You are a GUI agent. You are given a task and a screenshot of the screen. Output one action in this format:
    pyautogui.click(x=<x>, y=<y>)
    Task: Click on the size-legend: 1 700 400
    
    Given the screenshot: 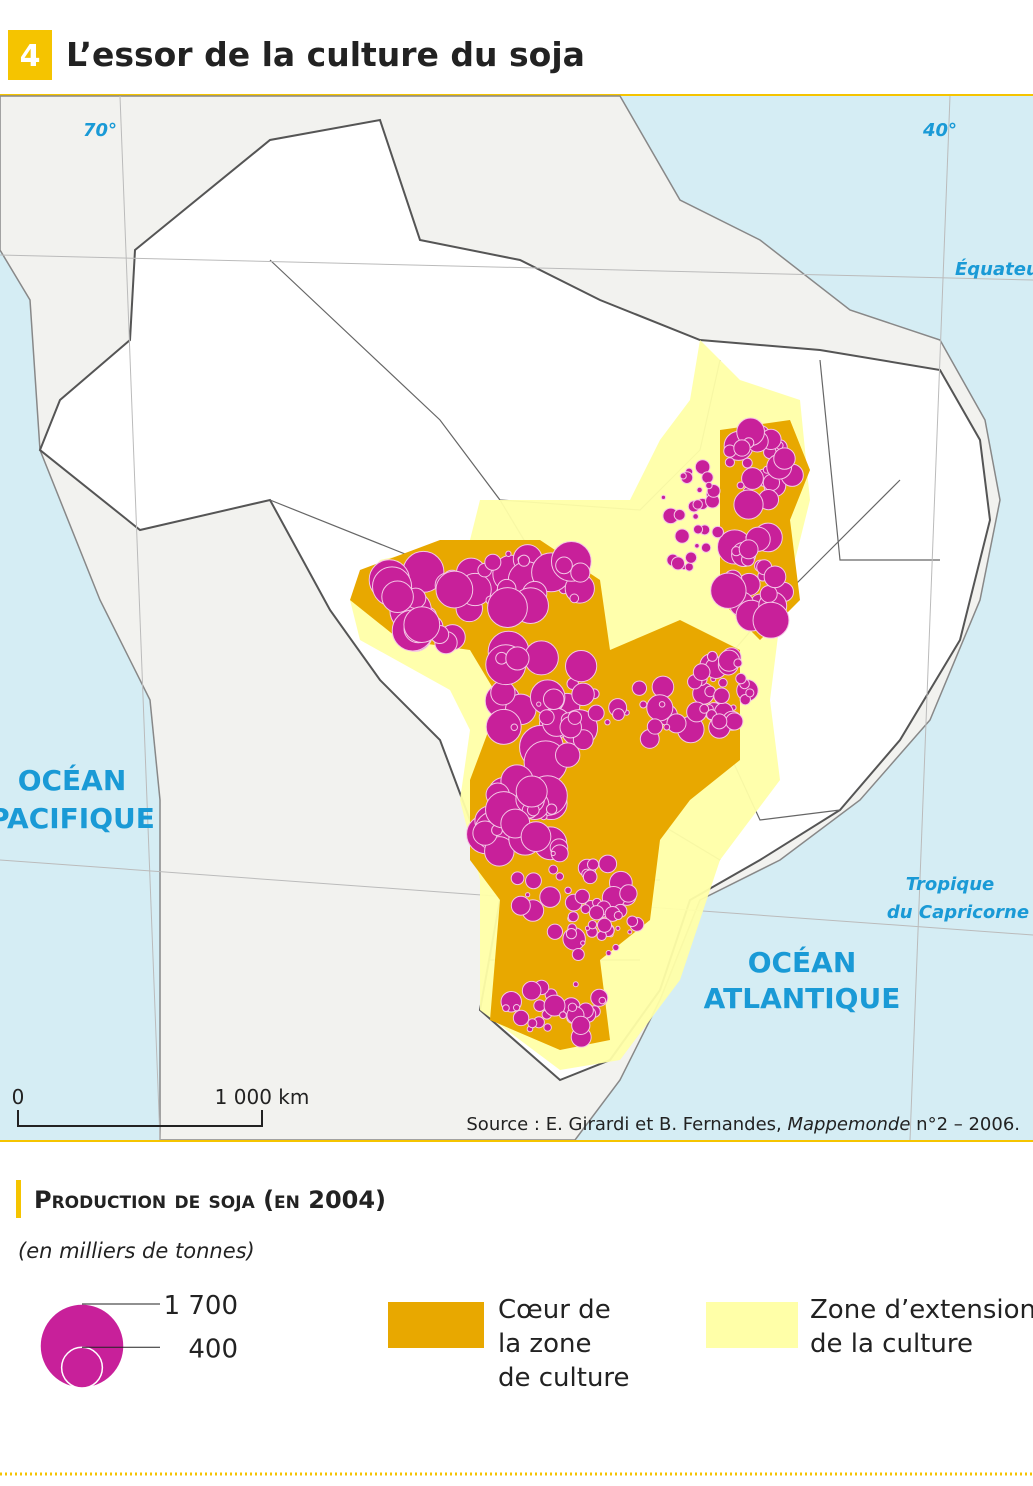 What is the action you would take?
    pyautogui.click(x=138, y=1340)
    